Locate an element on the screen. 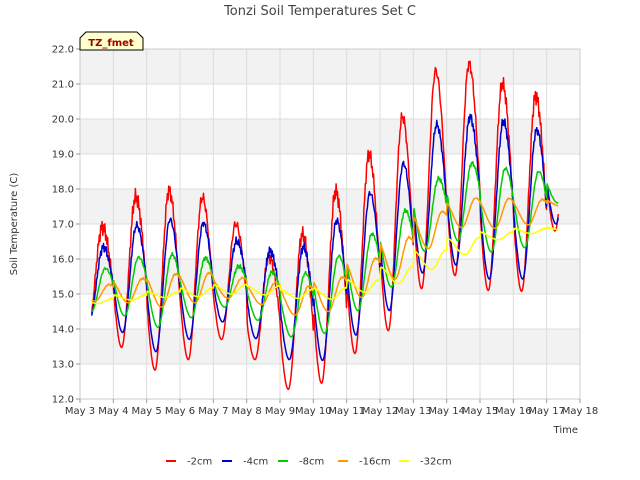  legend-label: -16cm is located at coordinates (375, 462).